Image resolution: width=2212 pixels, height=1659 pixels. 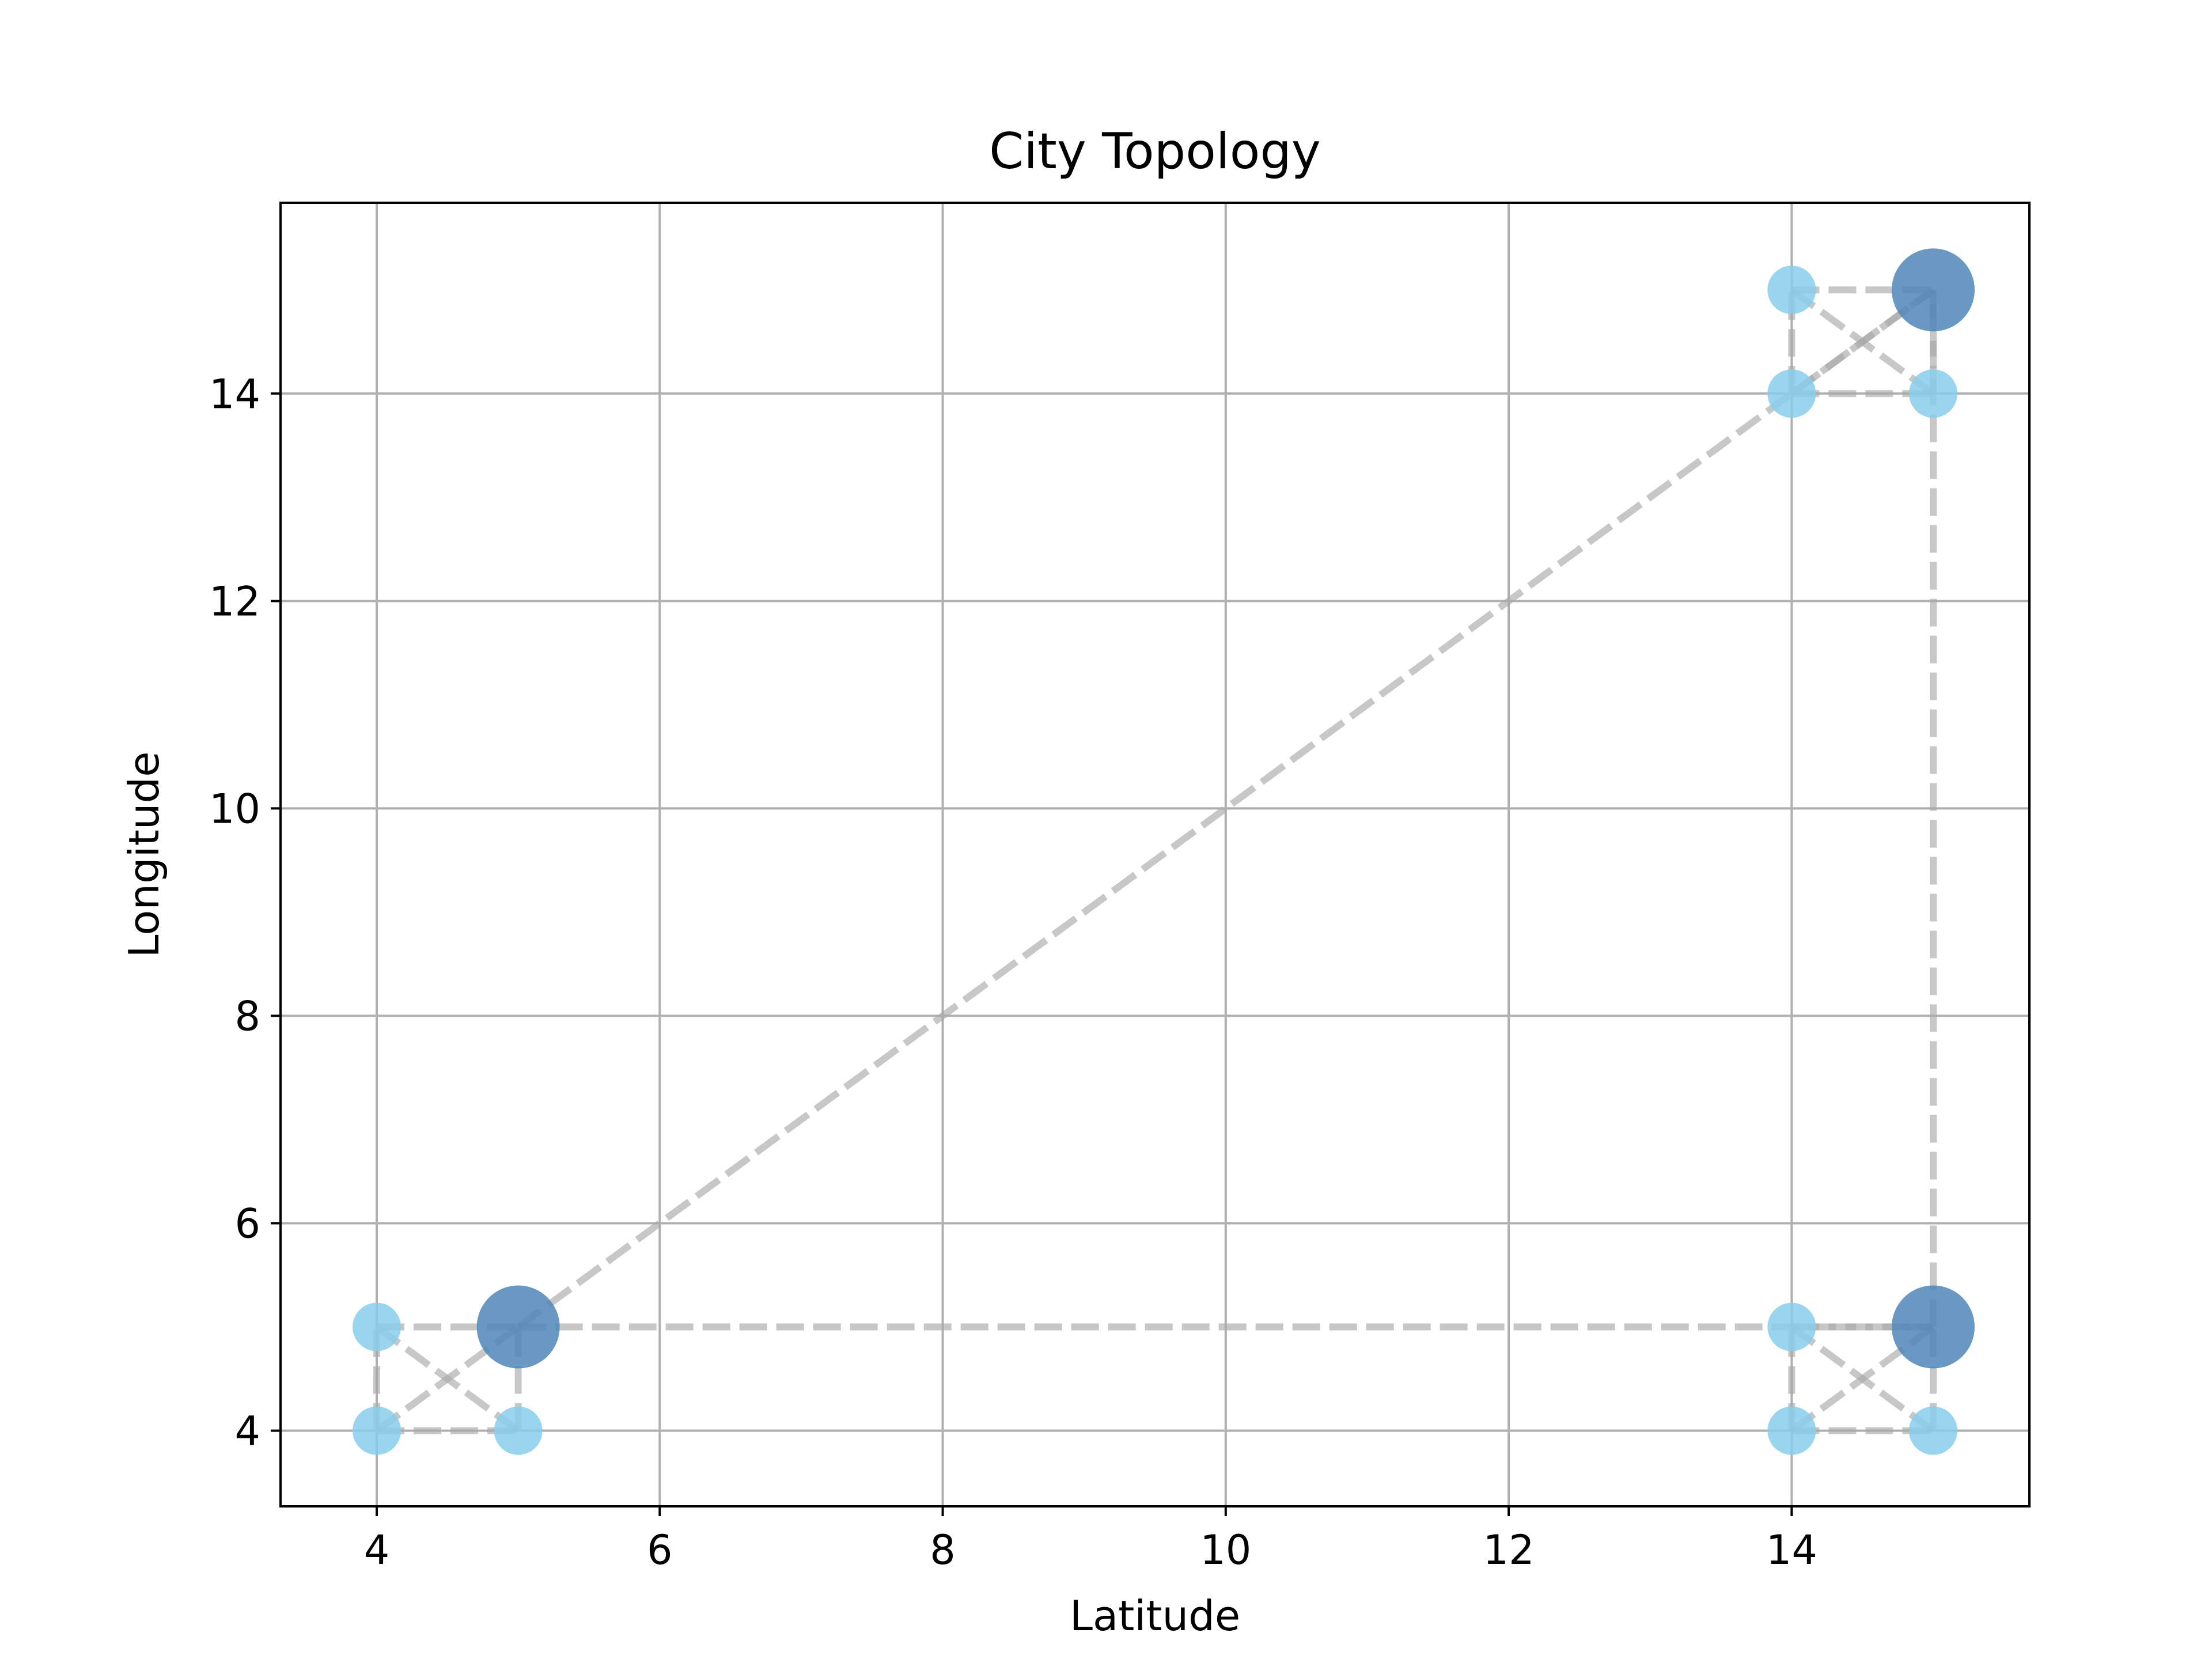 What do you see at coordinates (234, 394) in the screenshot?
I see `y-tick-label: 14` at bounding box center [234, 394].